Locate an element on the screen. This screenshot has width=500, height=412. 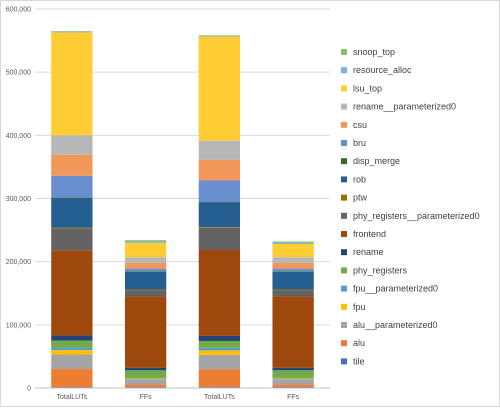
legend-label: fpu__parameterized0 is located at coordinates (395, 289).